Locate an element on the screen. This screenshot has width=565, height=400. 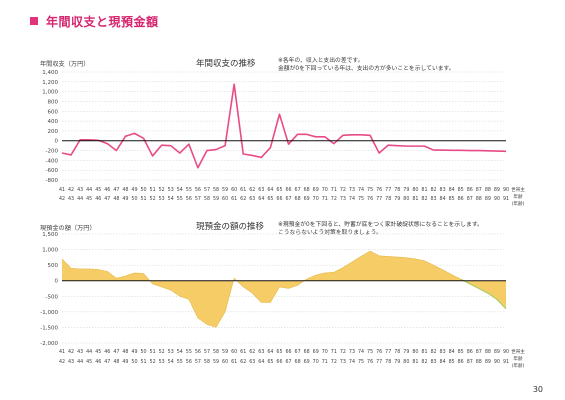
cash-xtick-label: 76 is located at coordinates (379, 352).